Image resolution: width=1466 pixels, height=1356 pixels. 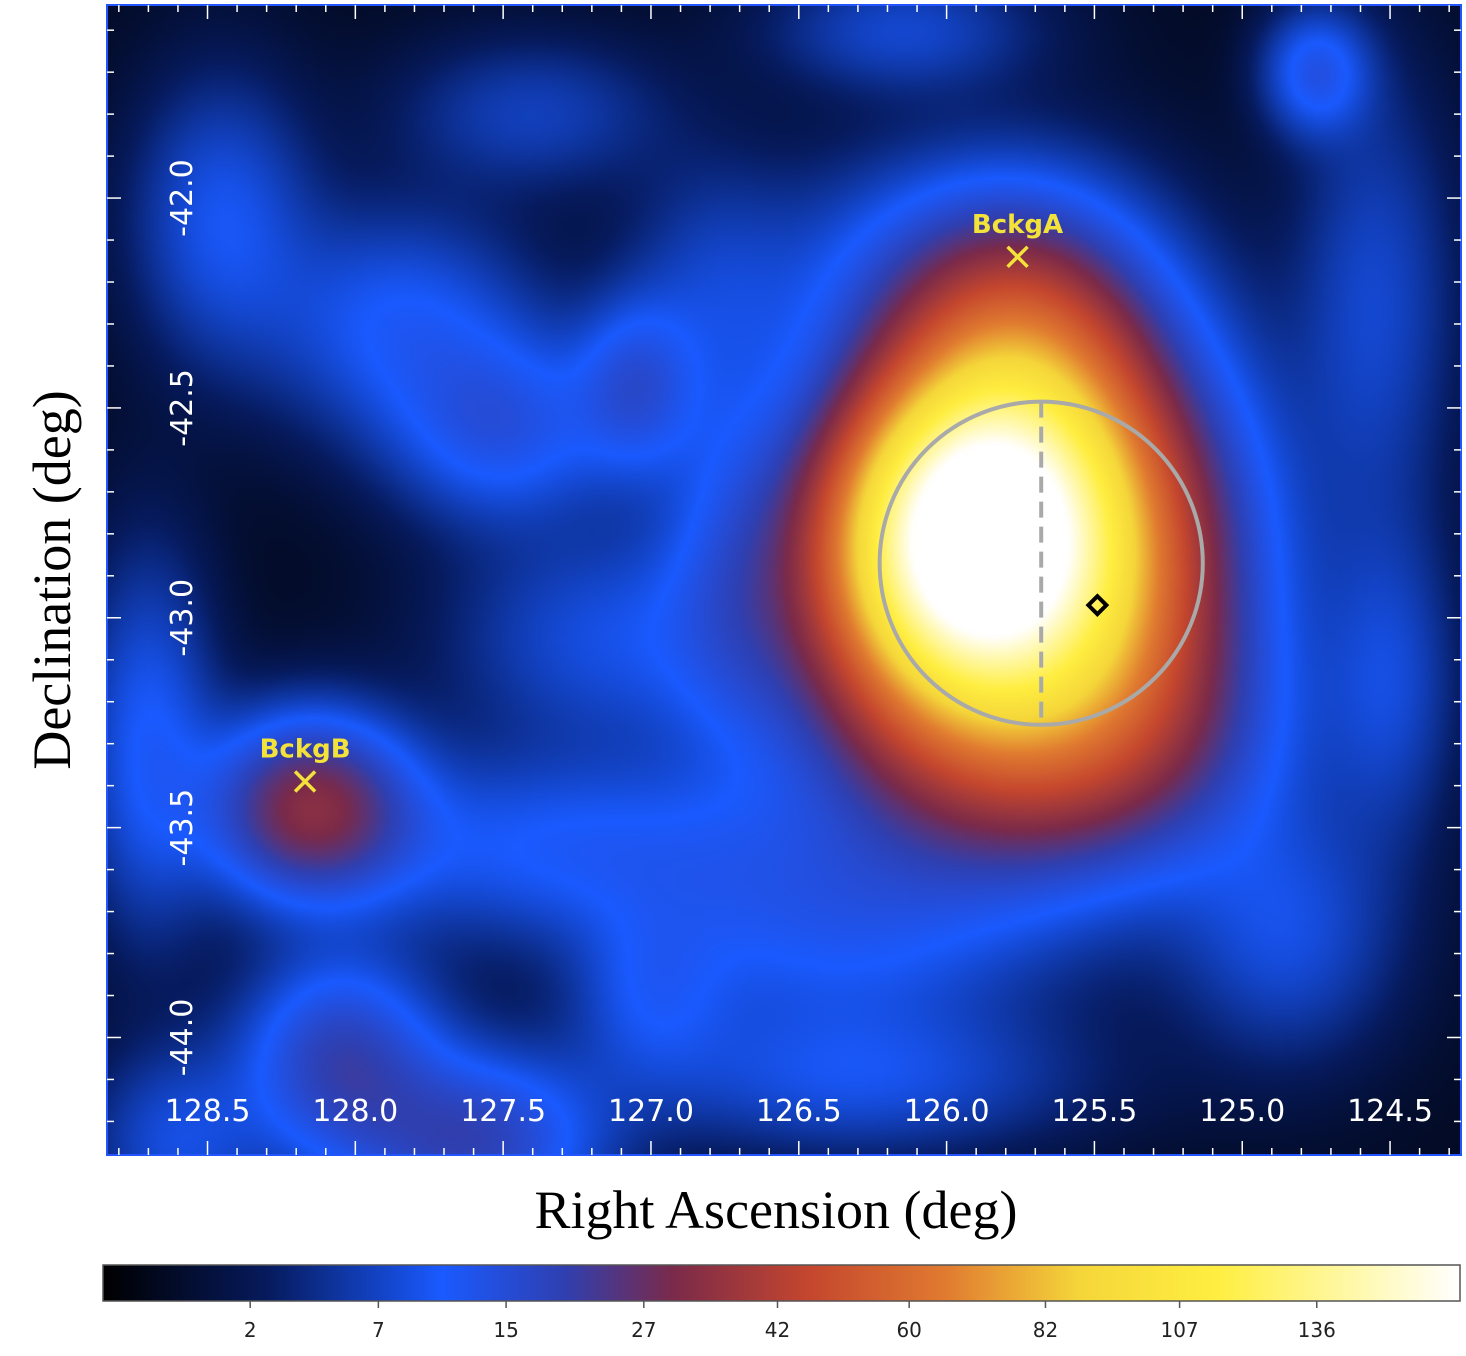 What do you see at coordinates (908, 1330) in the screenshot?
I see `colorbar-tick-label: 60` at bounding box center [908, 1330].